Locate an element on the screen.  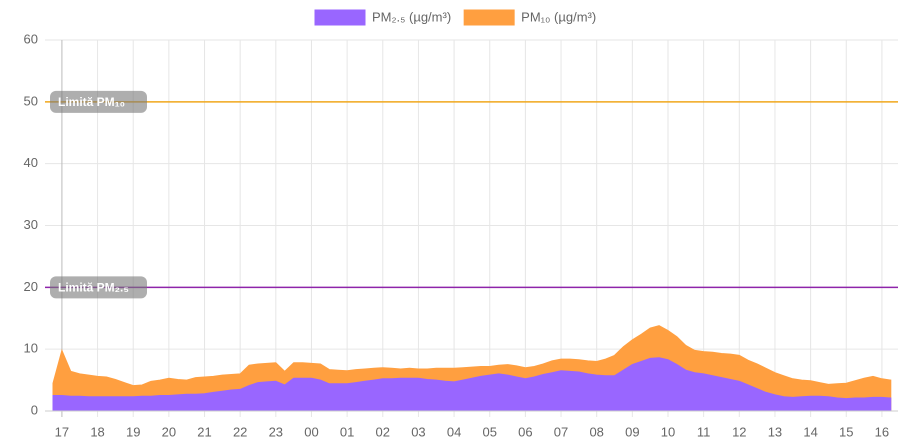
x-tick-label: 20 is located at coordinates (169, 431).